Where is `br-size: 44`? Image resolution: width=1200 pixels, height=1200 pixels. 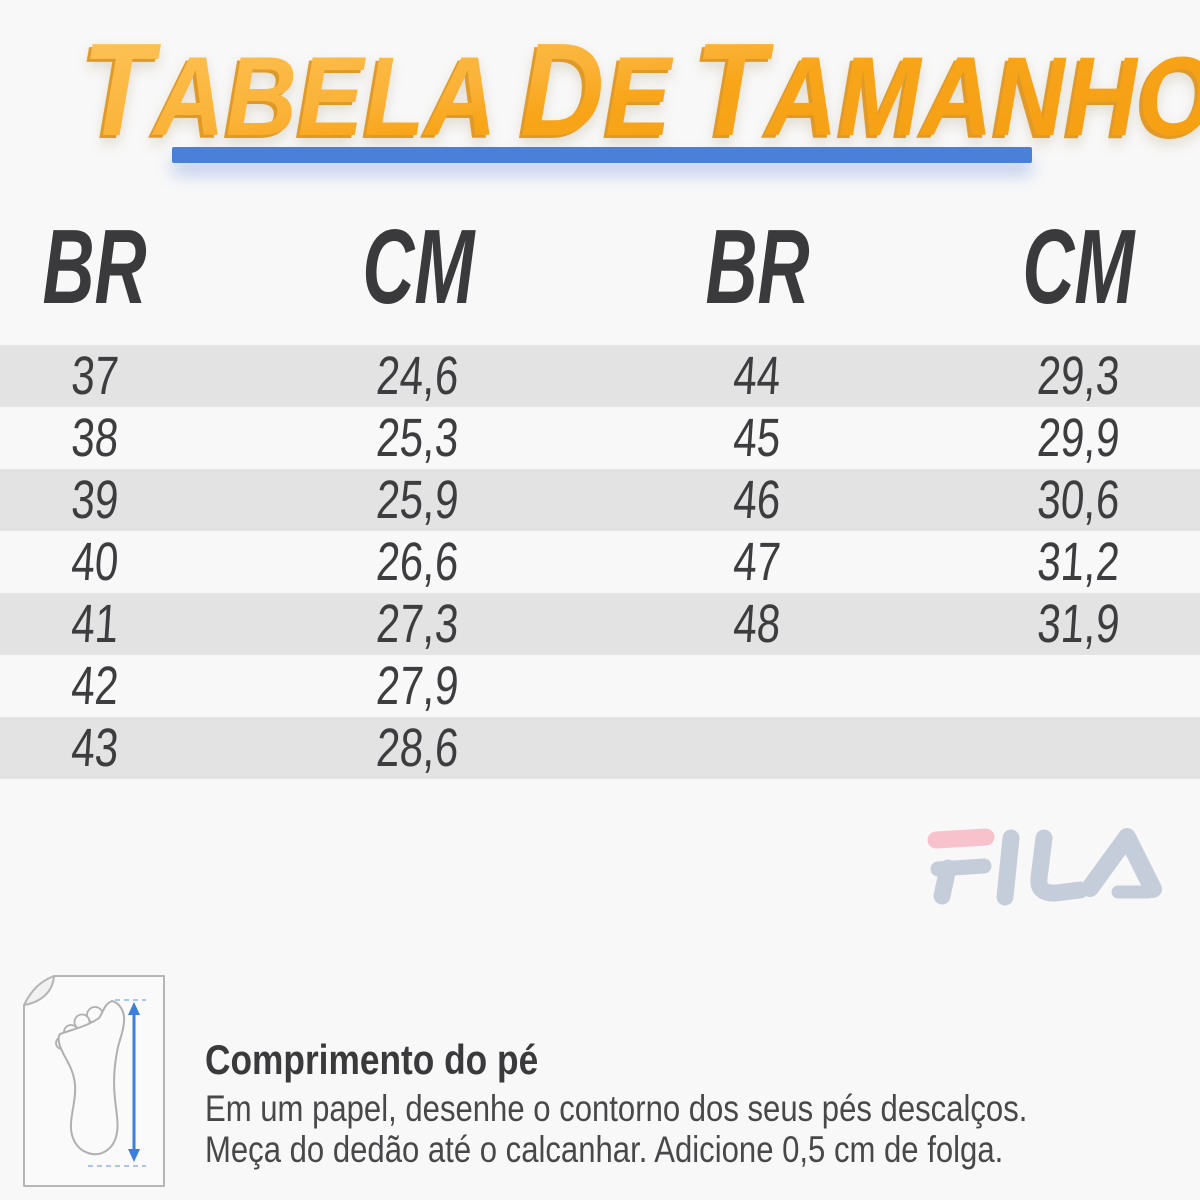
br-size: 44 is located at coordinates (757, 376).